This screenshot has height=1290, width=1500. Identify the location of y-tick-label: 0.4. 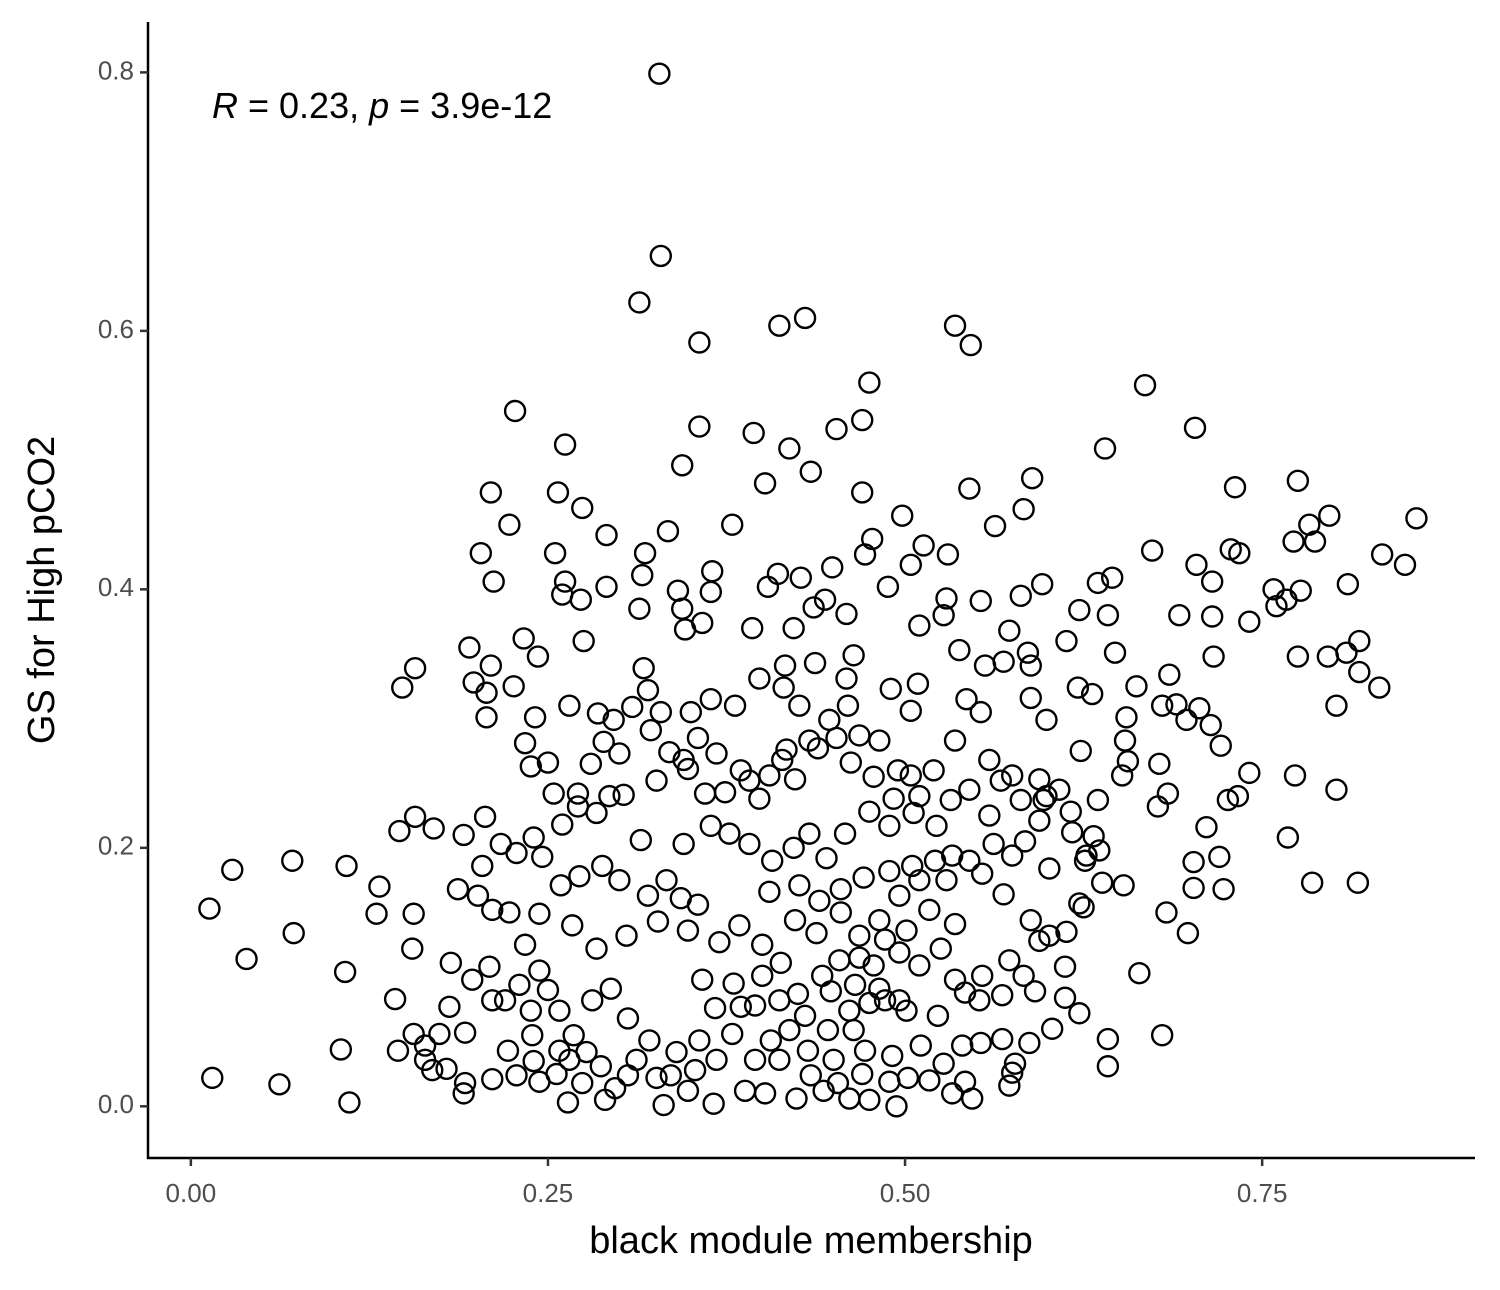
(116, 587).